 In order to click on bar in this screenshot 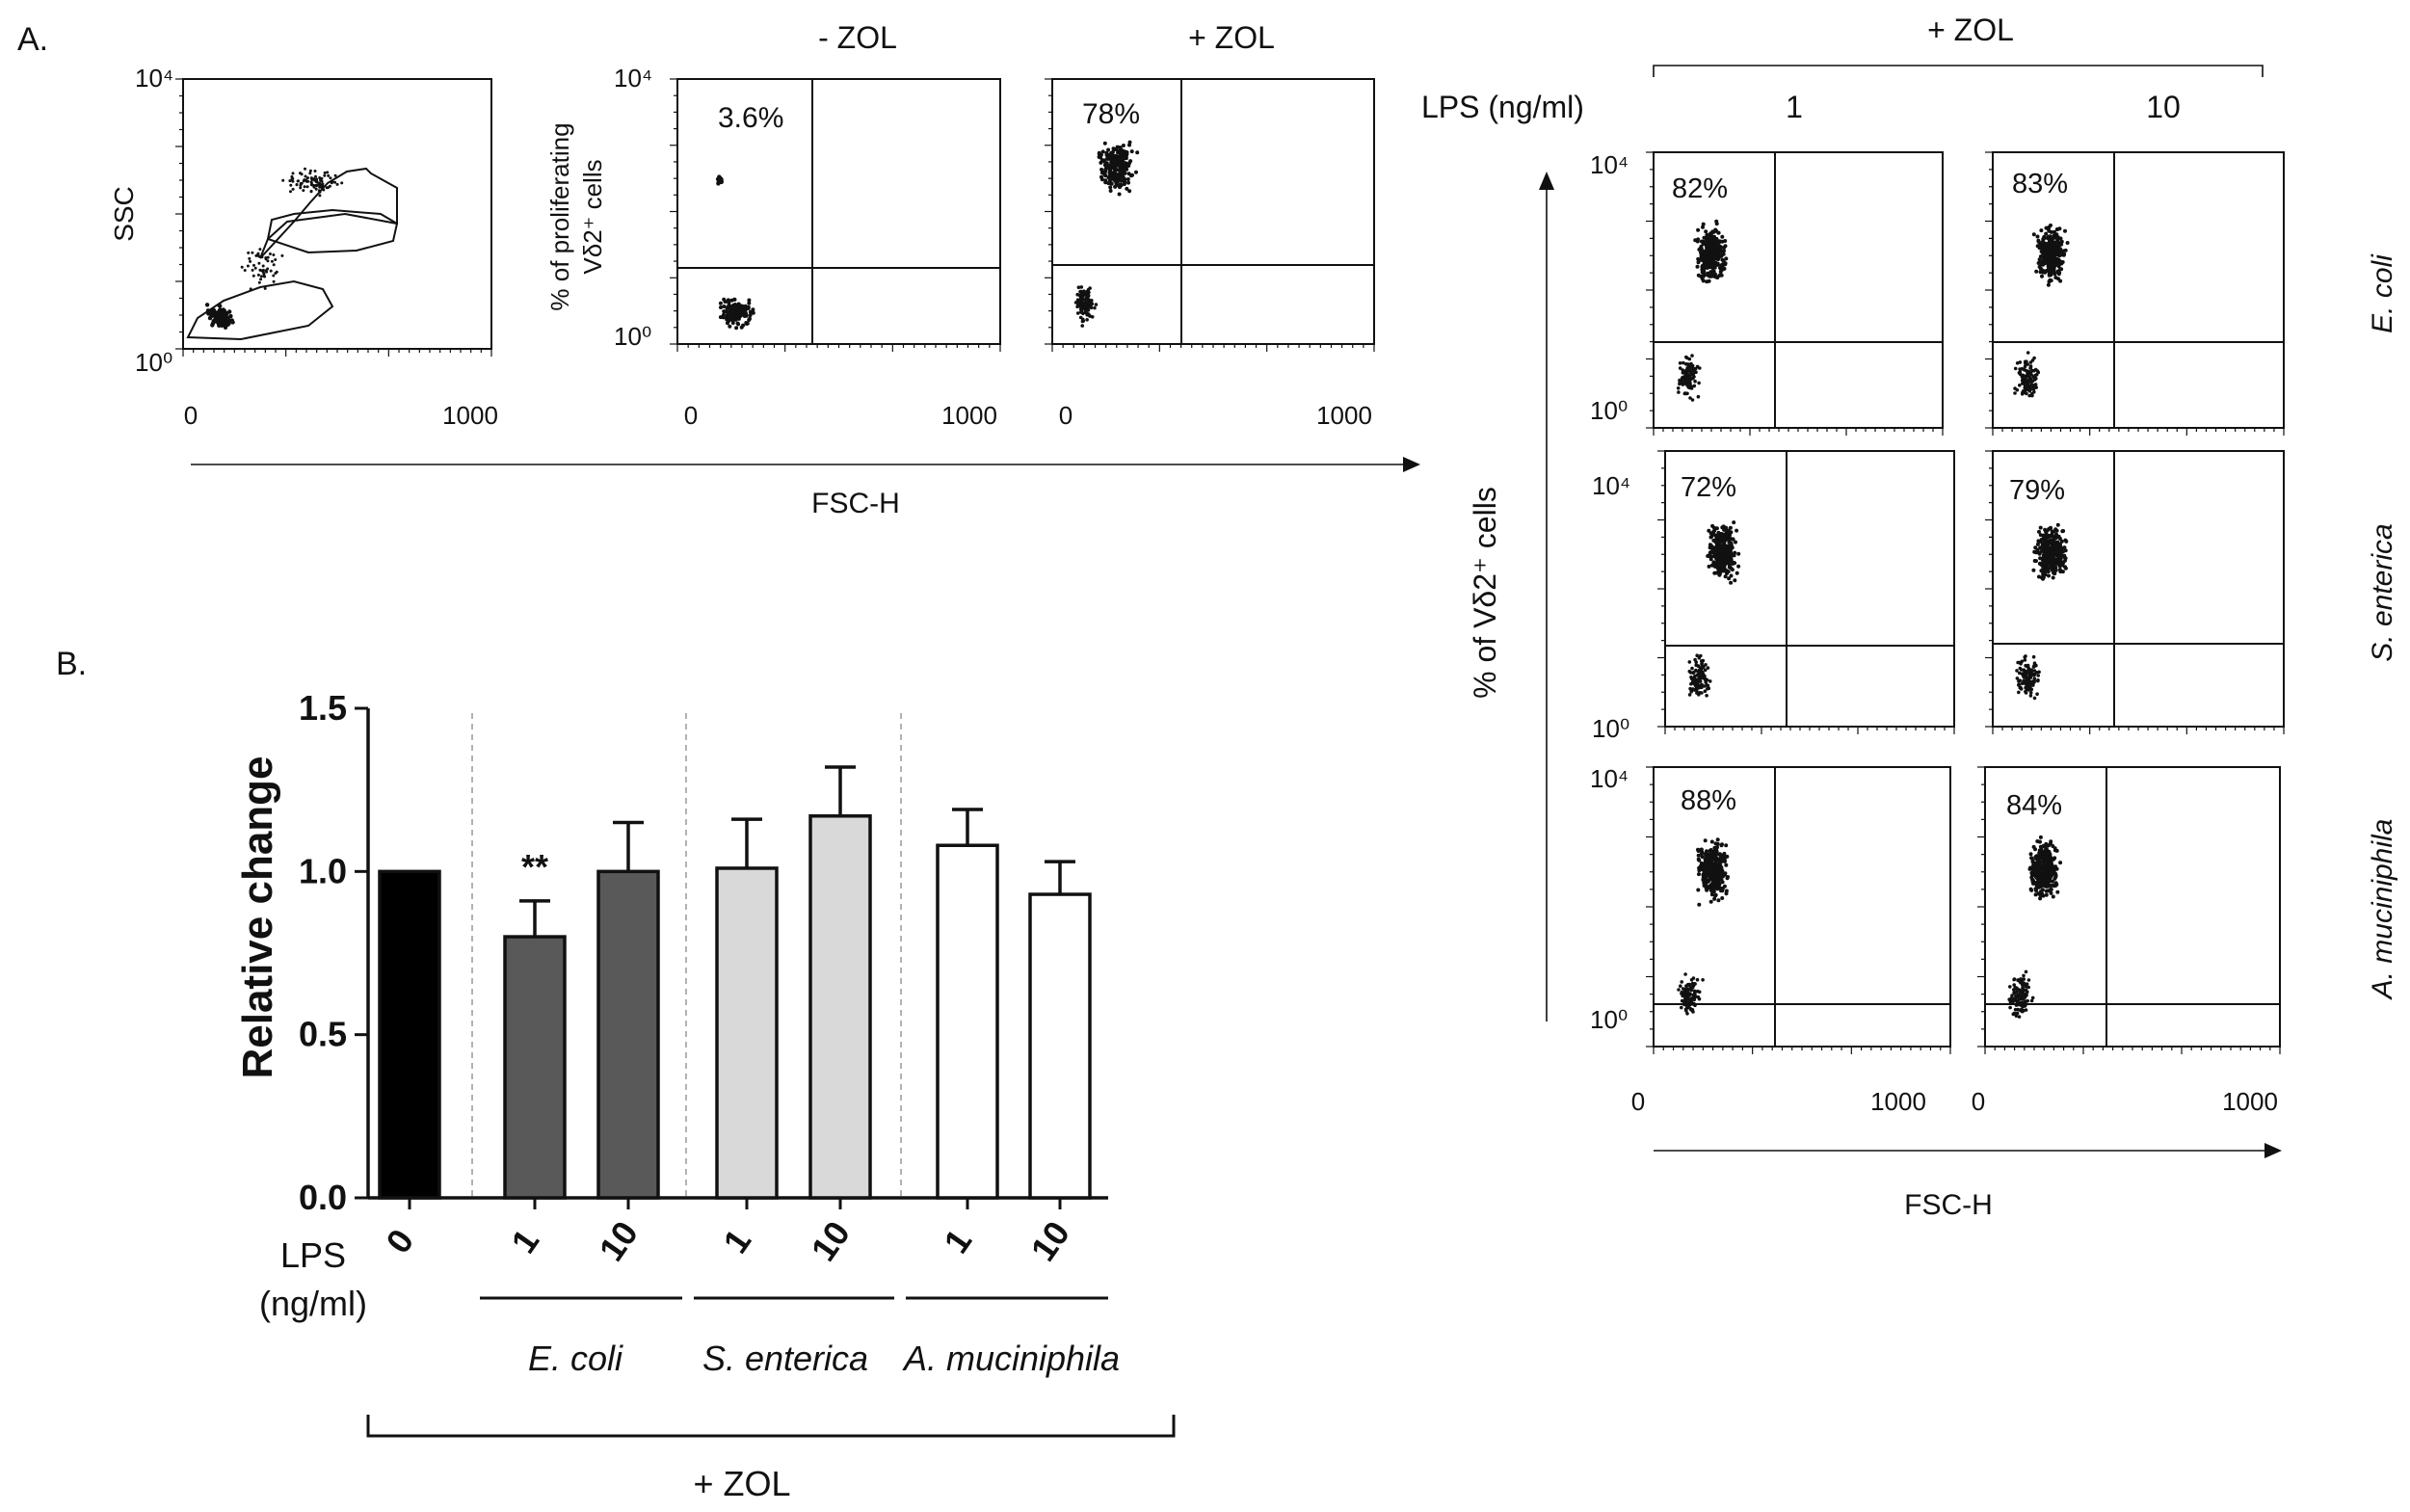, I will do `click(410, 1034)`.